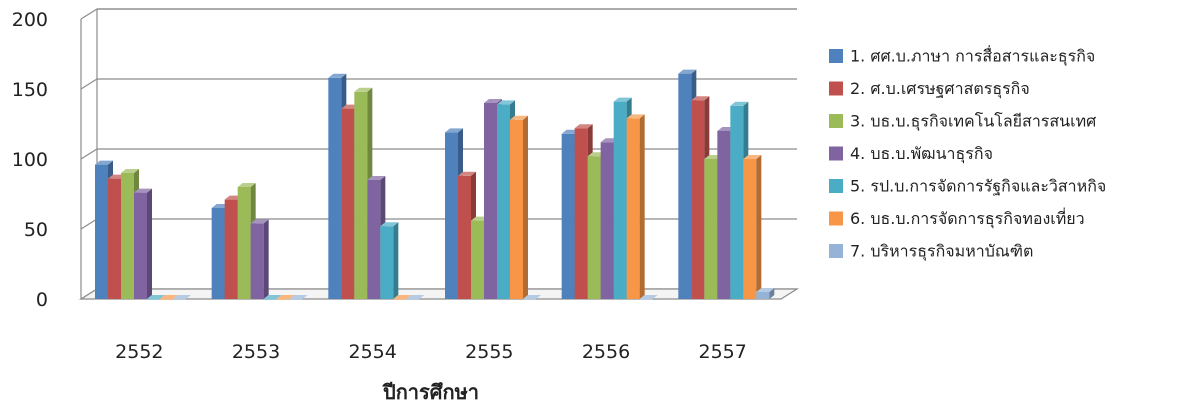 This screenshot has width=1186, height=416. What do you see at coordinates (722, 352) in the screenshot?
I see `x-tick-label: 2557` at bounding box center [722, 352].